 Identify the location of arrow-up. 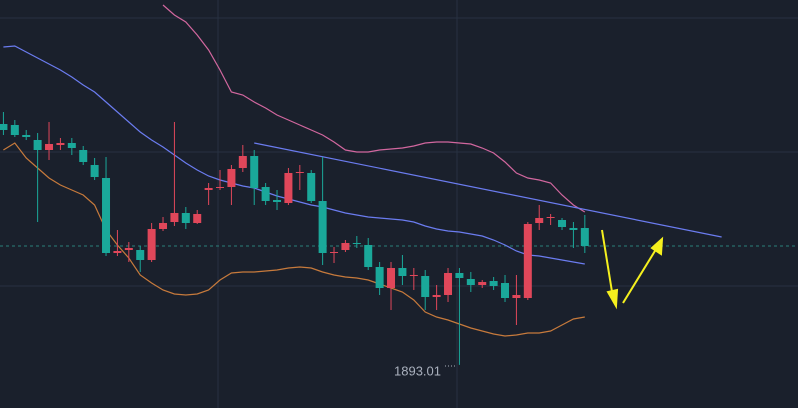
(640, 274).